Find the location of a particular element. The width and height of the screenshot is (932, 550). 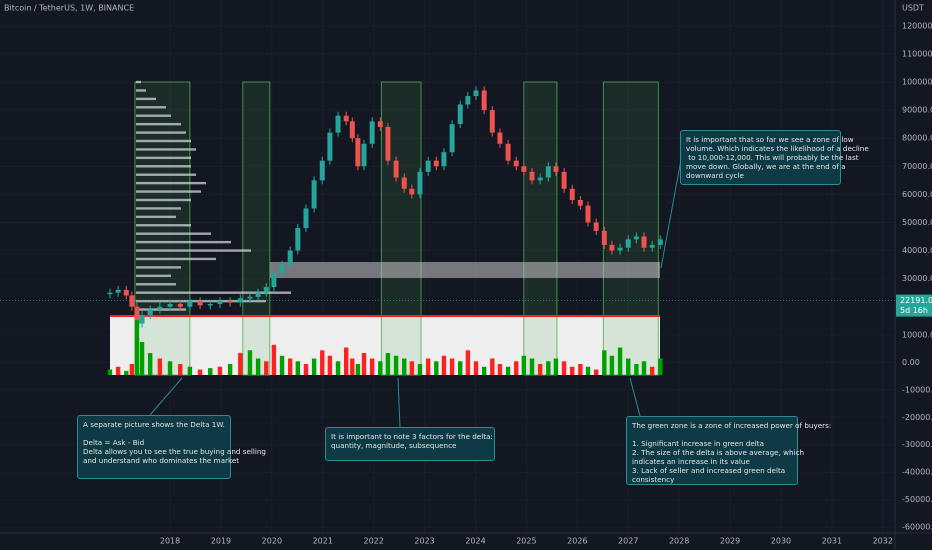

annotation-line: and understand who dominates the market is located at coordinates (161, 460).